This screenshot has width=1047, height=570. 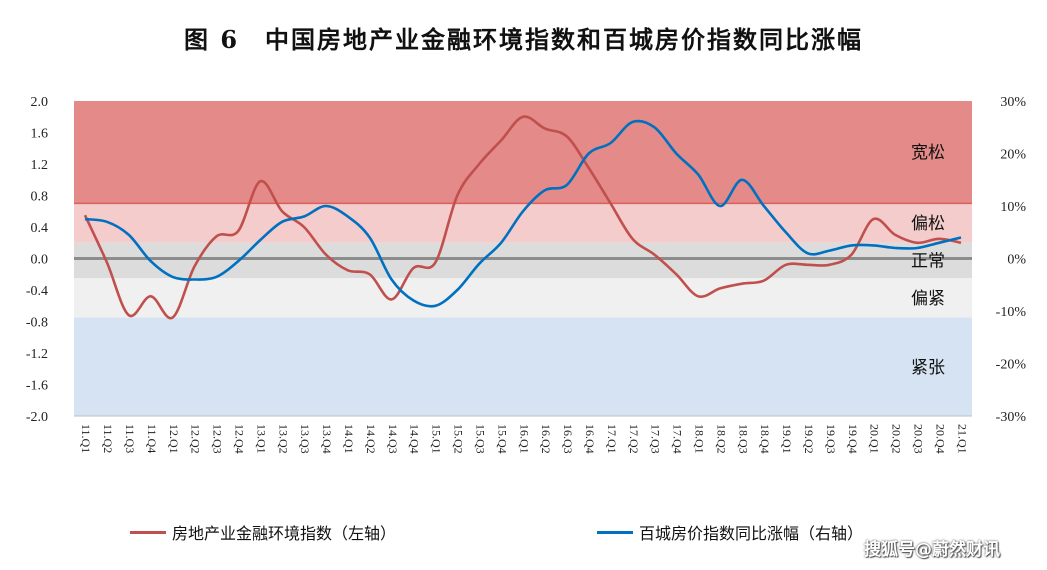 I want to click on left-tick-label: 2.0, so click(x=40, y=102).